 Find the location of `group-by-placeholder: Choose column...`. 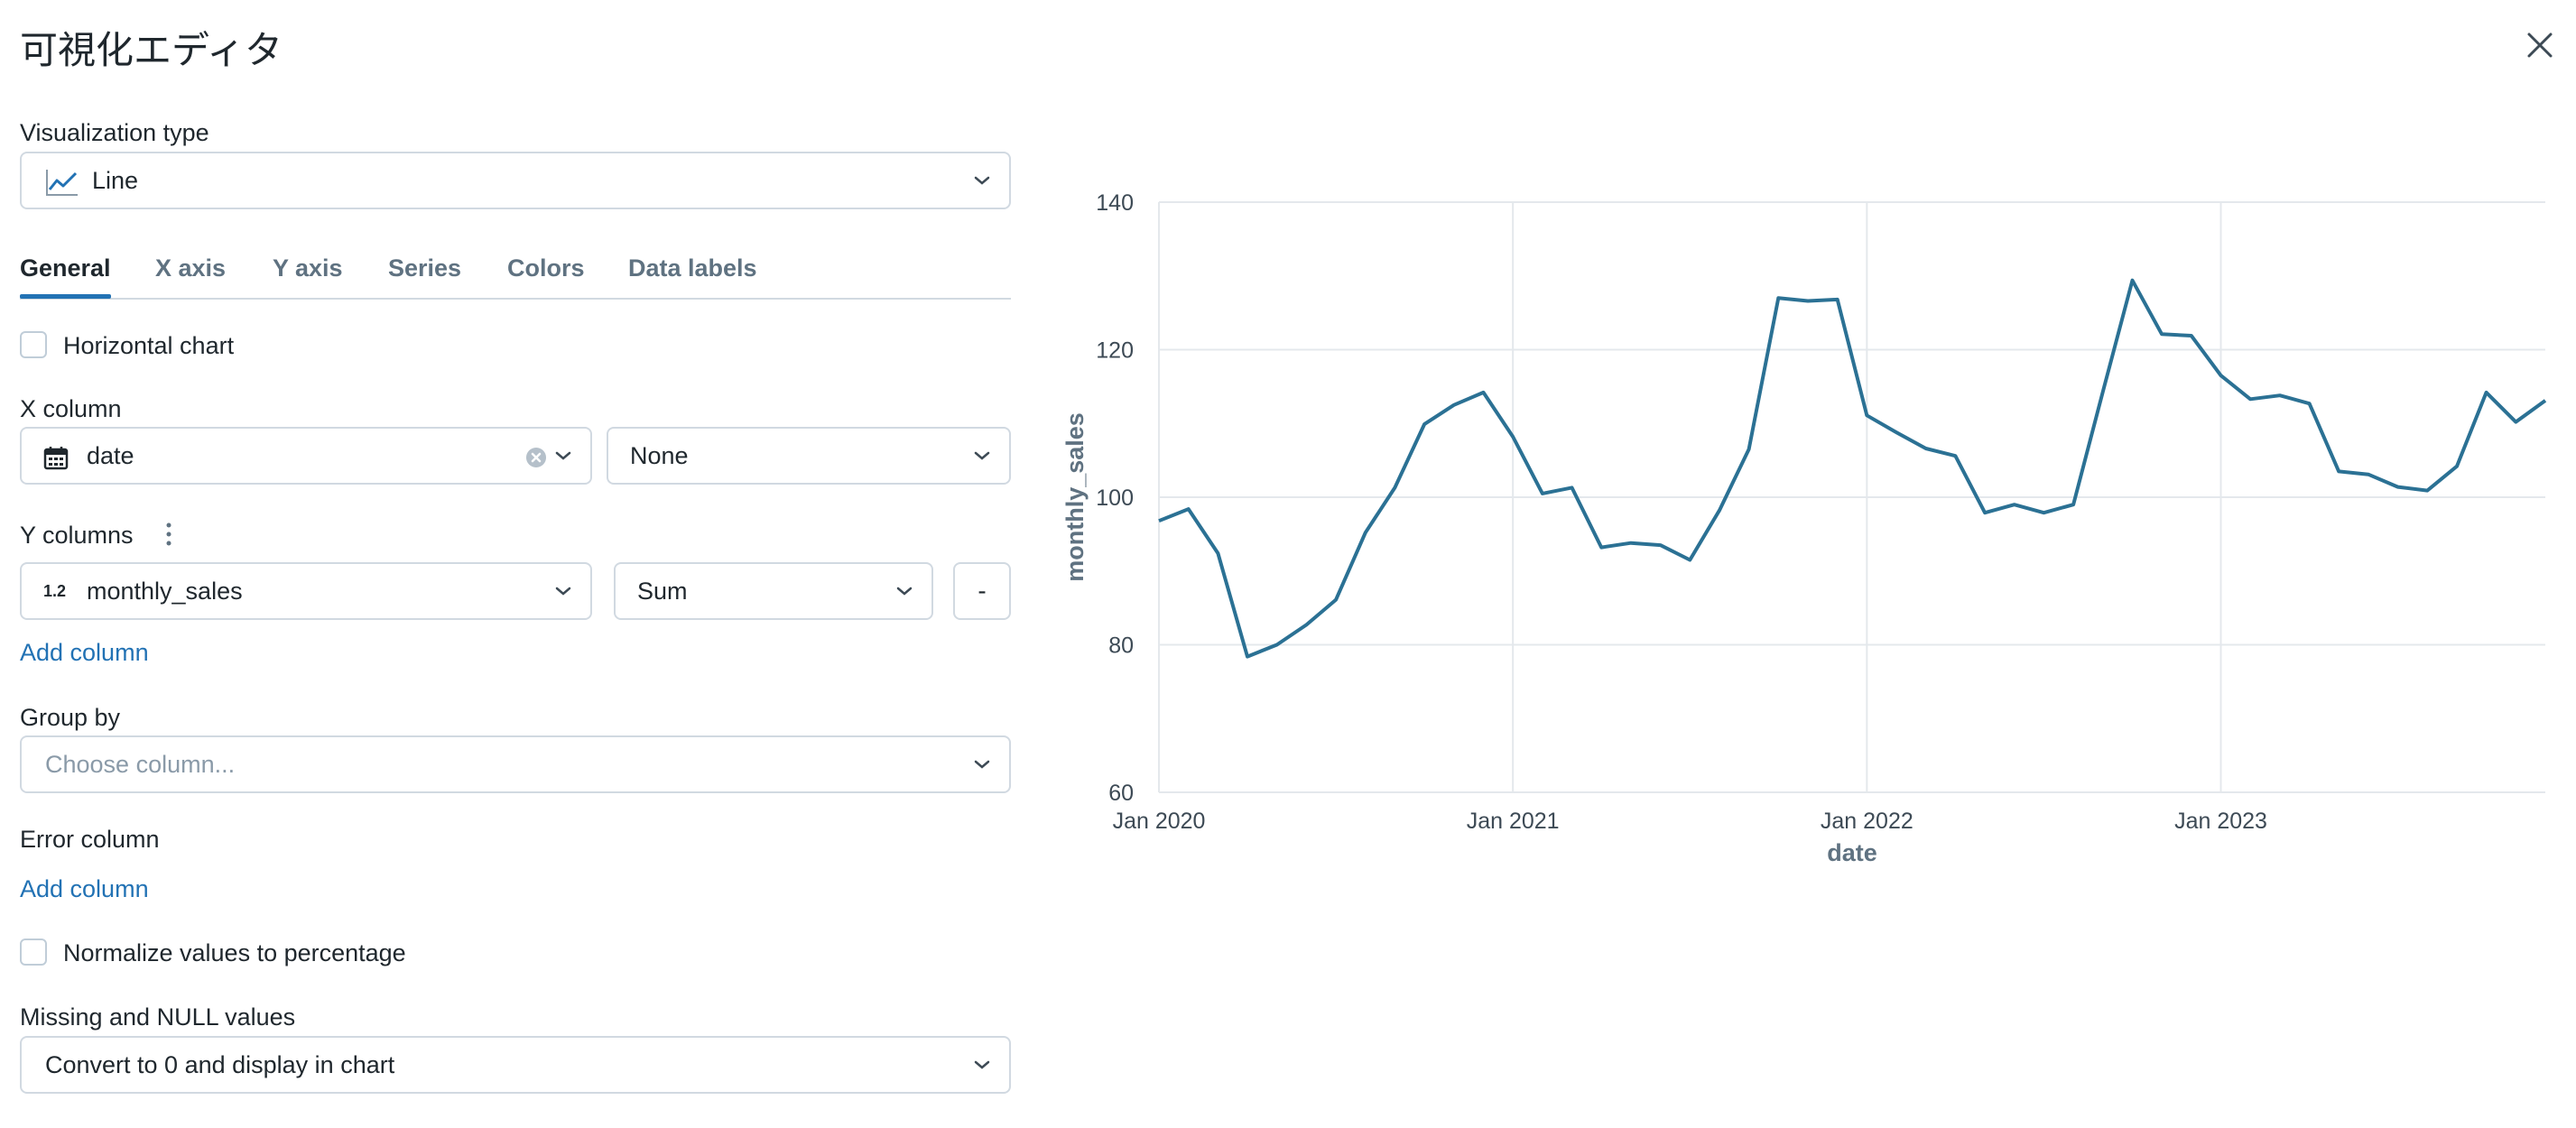

group-by-placeholder: Choose column... is located at coordinates (140, 764).